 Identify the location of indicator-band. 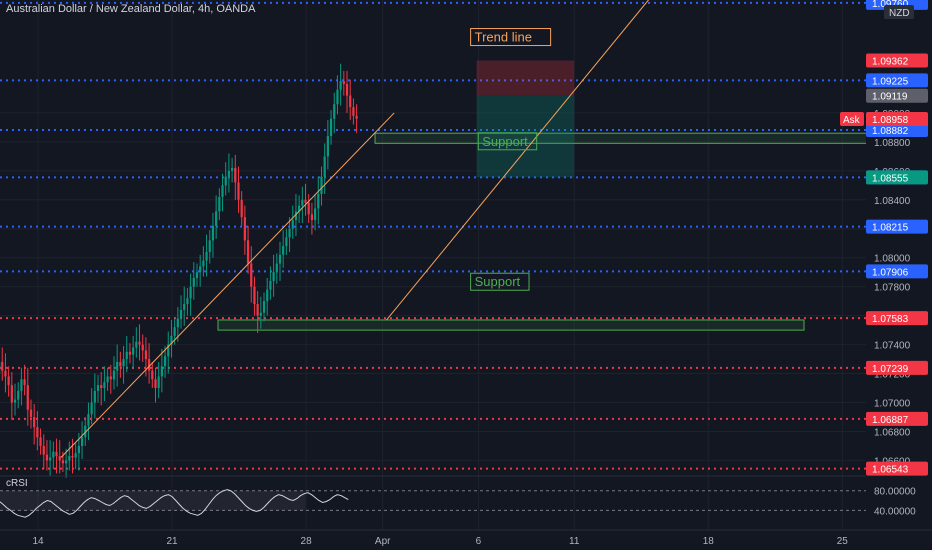
(153, 500).